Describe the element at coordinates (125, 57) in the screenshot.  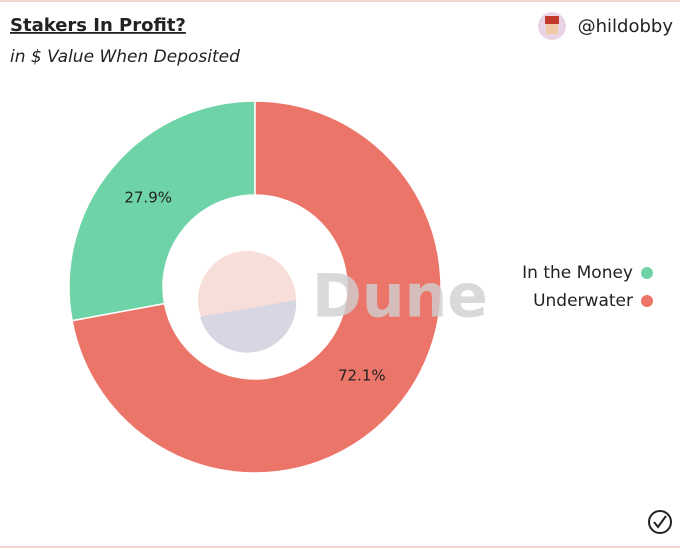
I see `chart-subtitle: in $ Value When Deposited` at that location.